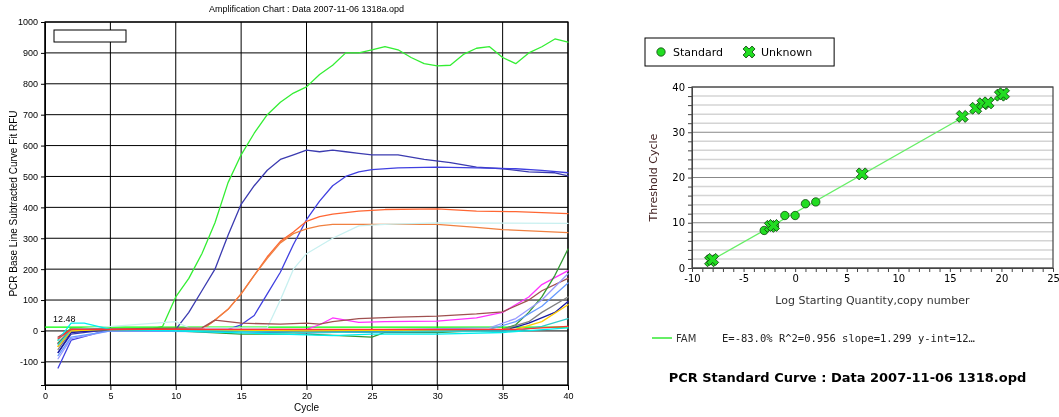 The image size is (1059, 417). Describe the element at coordinates (306, 9) in the screenshot. I see `chart-title: Amplification Chart : Data 2007-11-06 1318a.opd` at that location.